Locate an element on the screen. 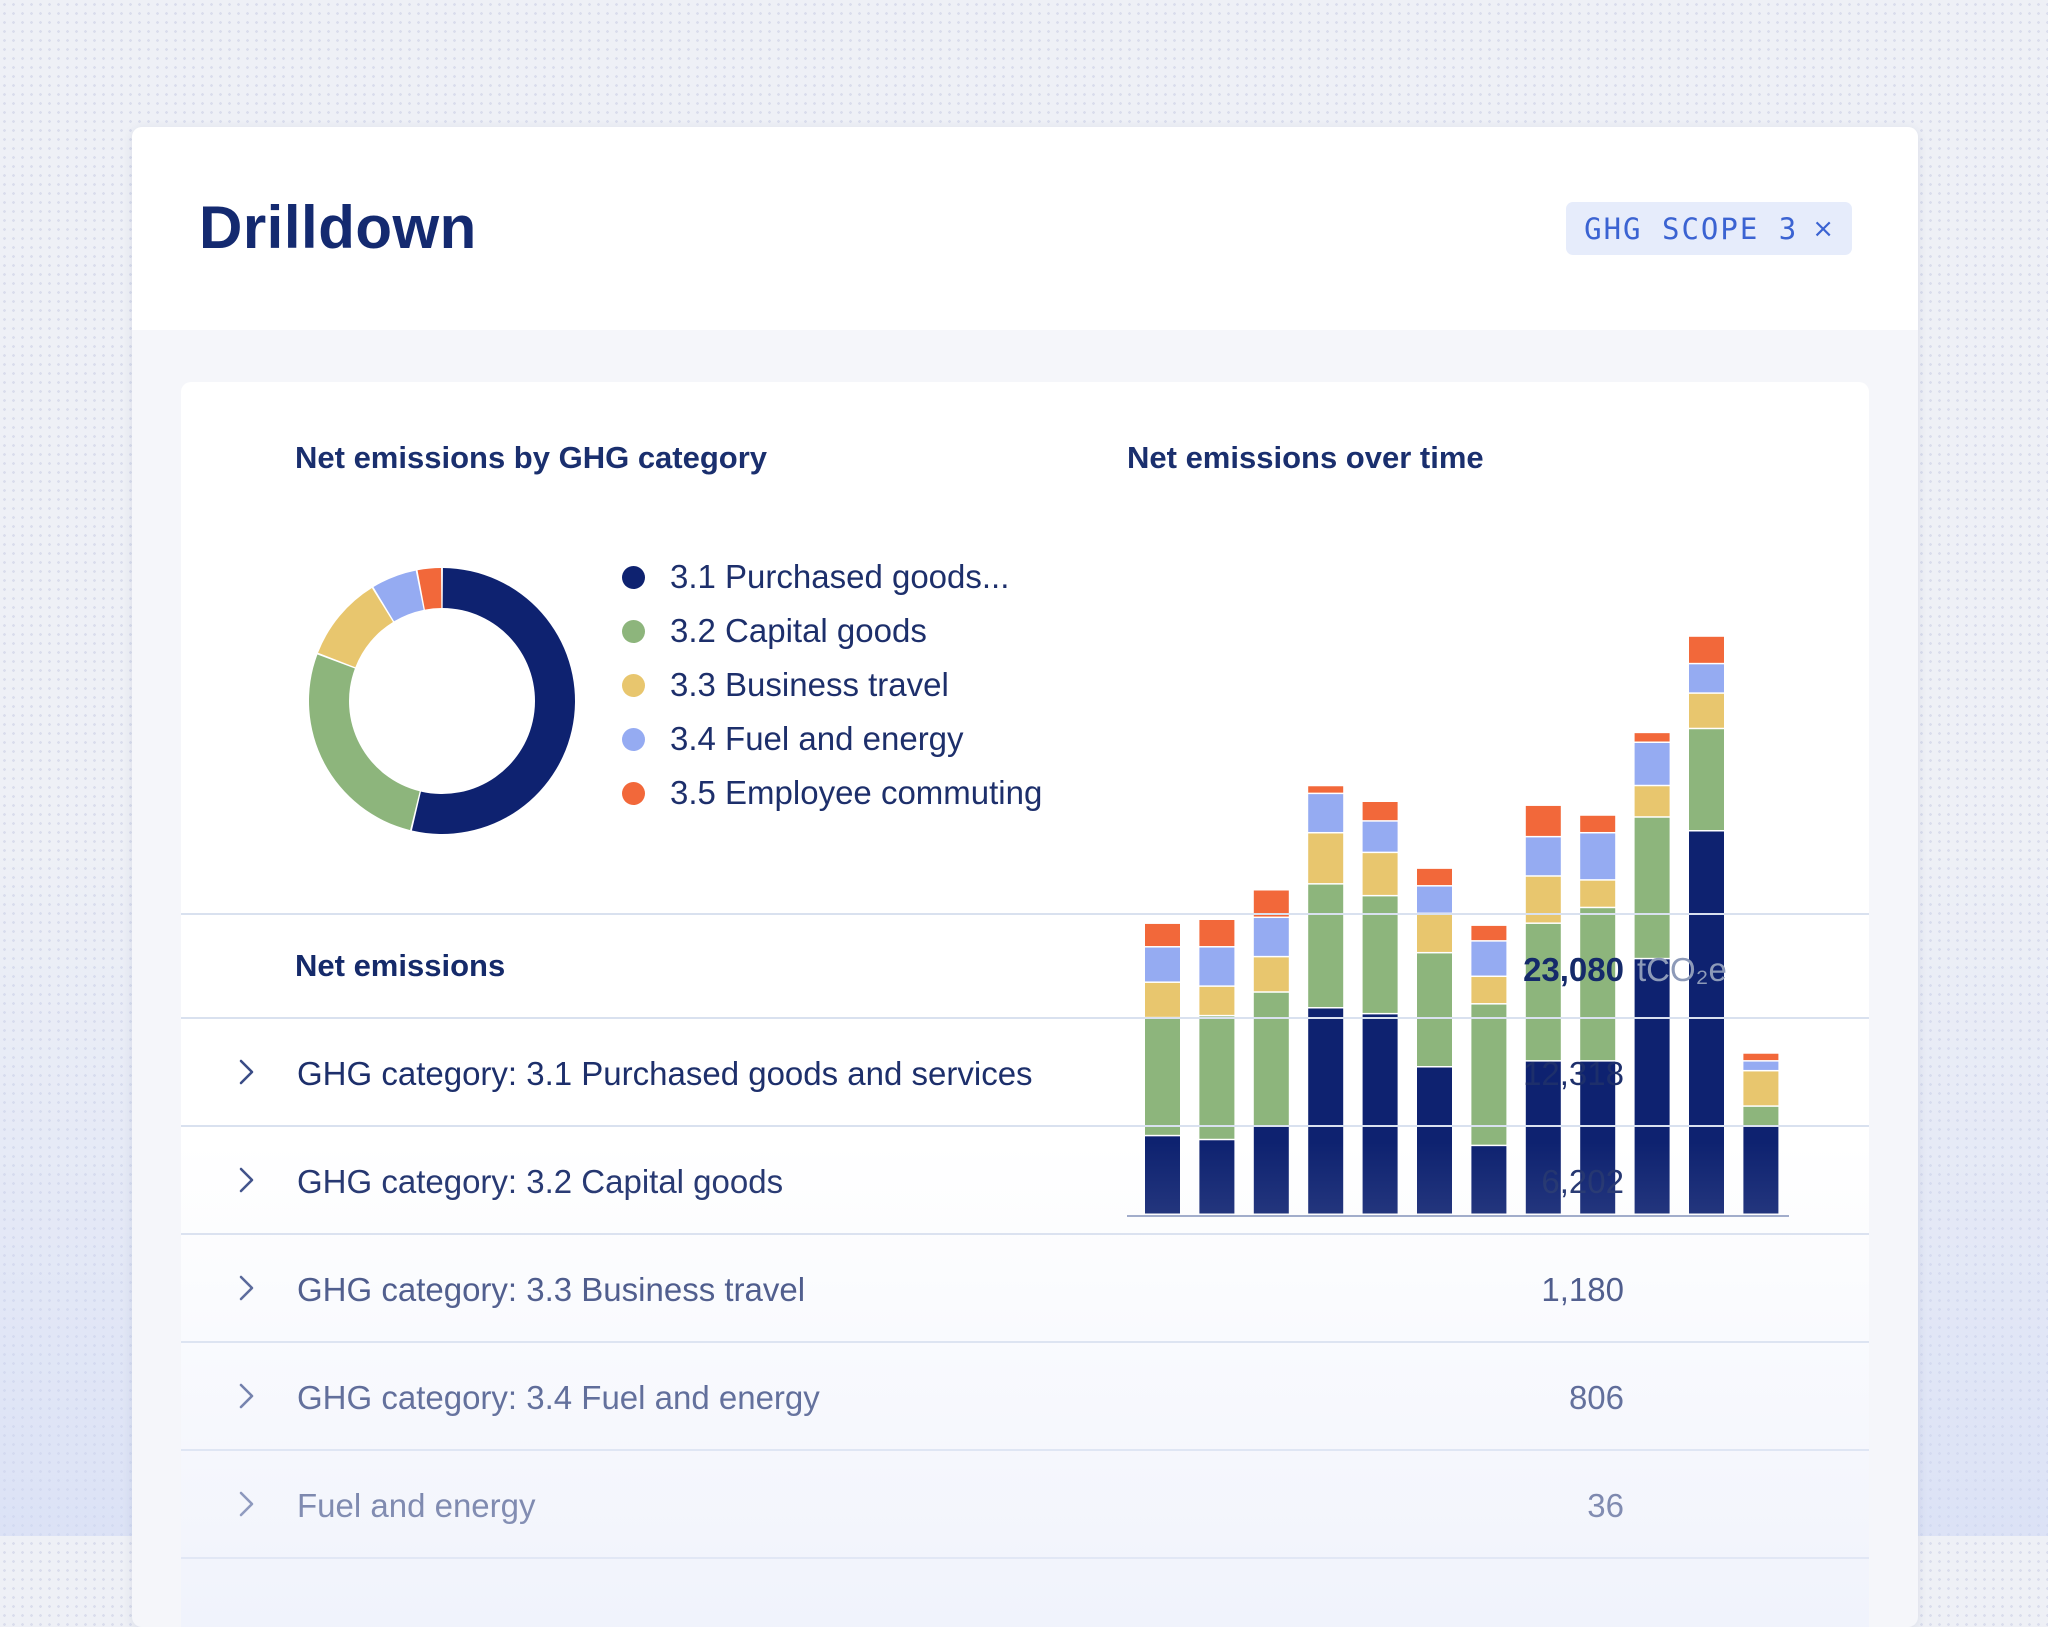 The width and height of the screenshot is (2048, 1627). legend-item: 3.4 Fuel and energy is located at coordinates (832, 739).